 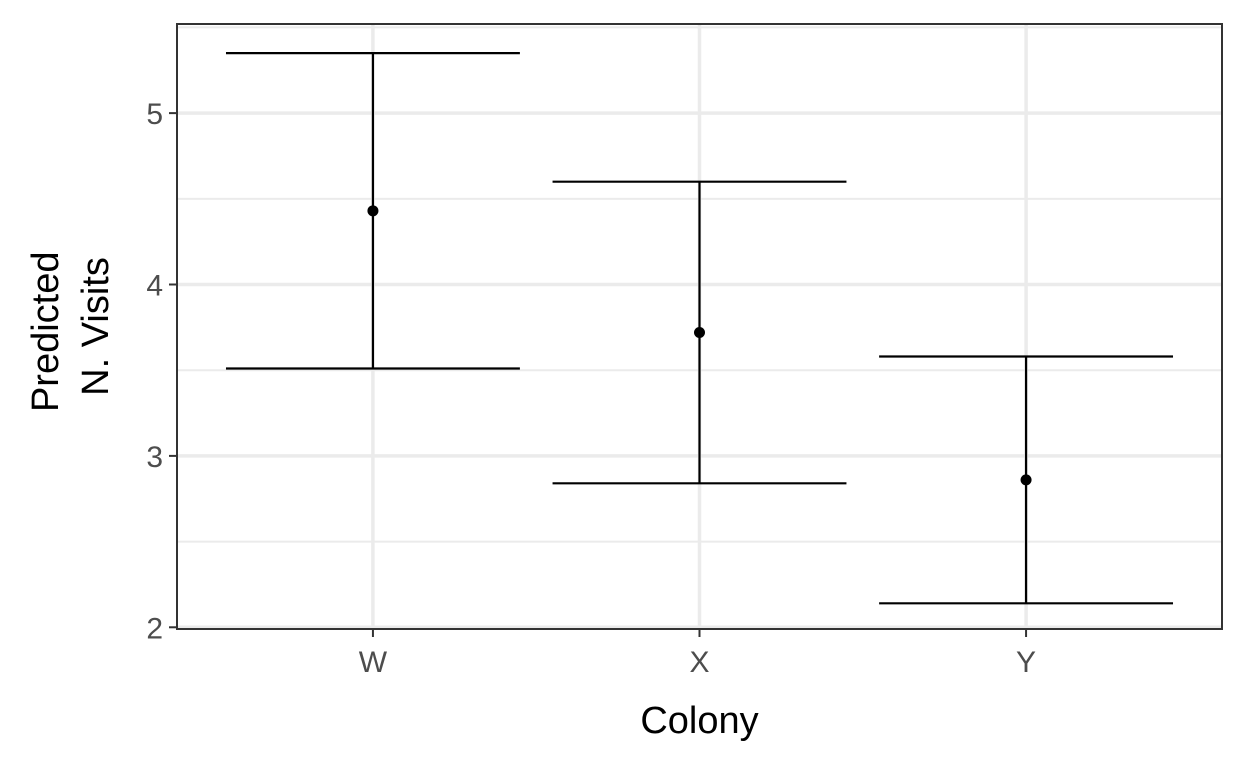 I want to click on x-tick-label: Y, so click(x=1026, y=662).